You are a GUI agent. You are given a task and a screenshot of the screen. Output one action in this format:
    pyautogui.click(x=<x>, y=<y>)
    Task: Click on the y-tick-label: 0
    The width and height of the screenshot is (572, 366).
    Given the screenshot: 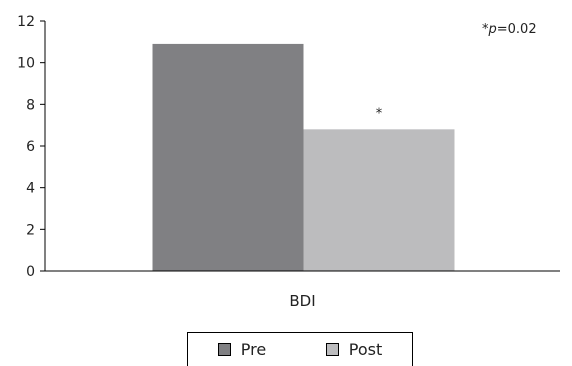 What is the action you would take?
    pyautogui.click(x=30, y=272)
    